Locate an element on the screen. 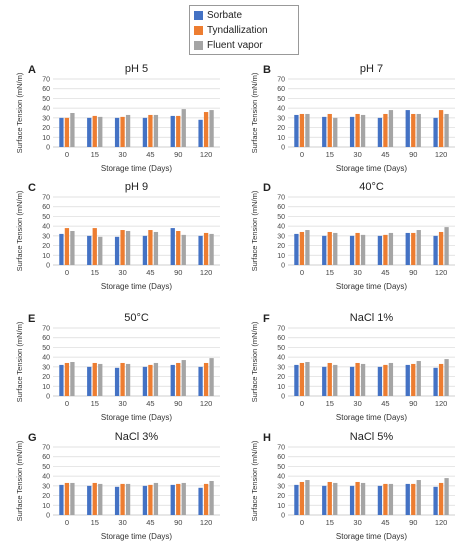  x-axis-title-h: Storage time (Days) is located at coordinates (371, 536).